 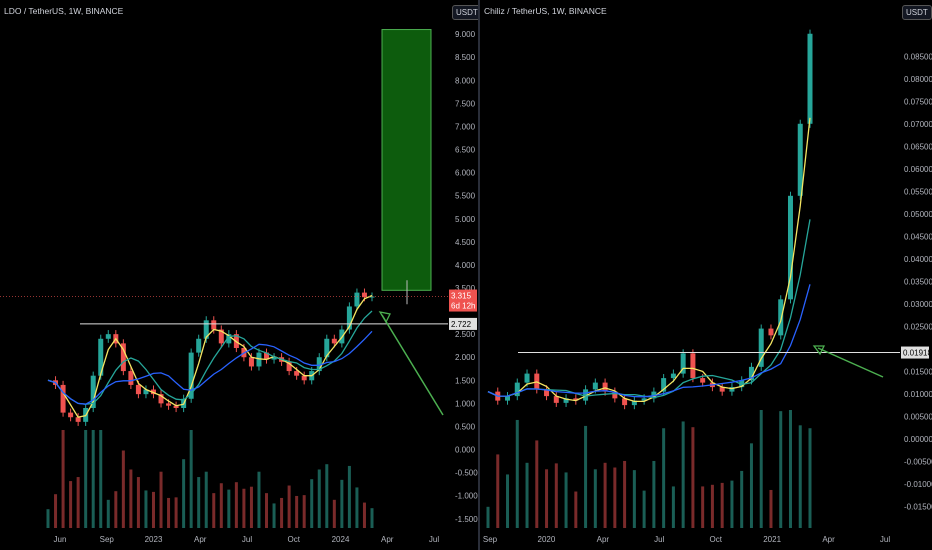 I want to click on y-tick-label: 1.500, so click(x=465, y=380).